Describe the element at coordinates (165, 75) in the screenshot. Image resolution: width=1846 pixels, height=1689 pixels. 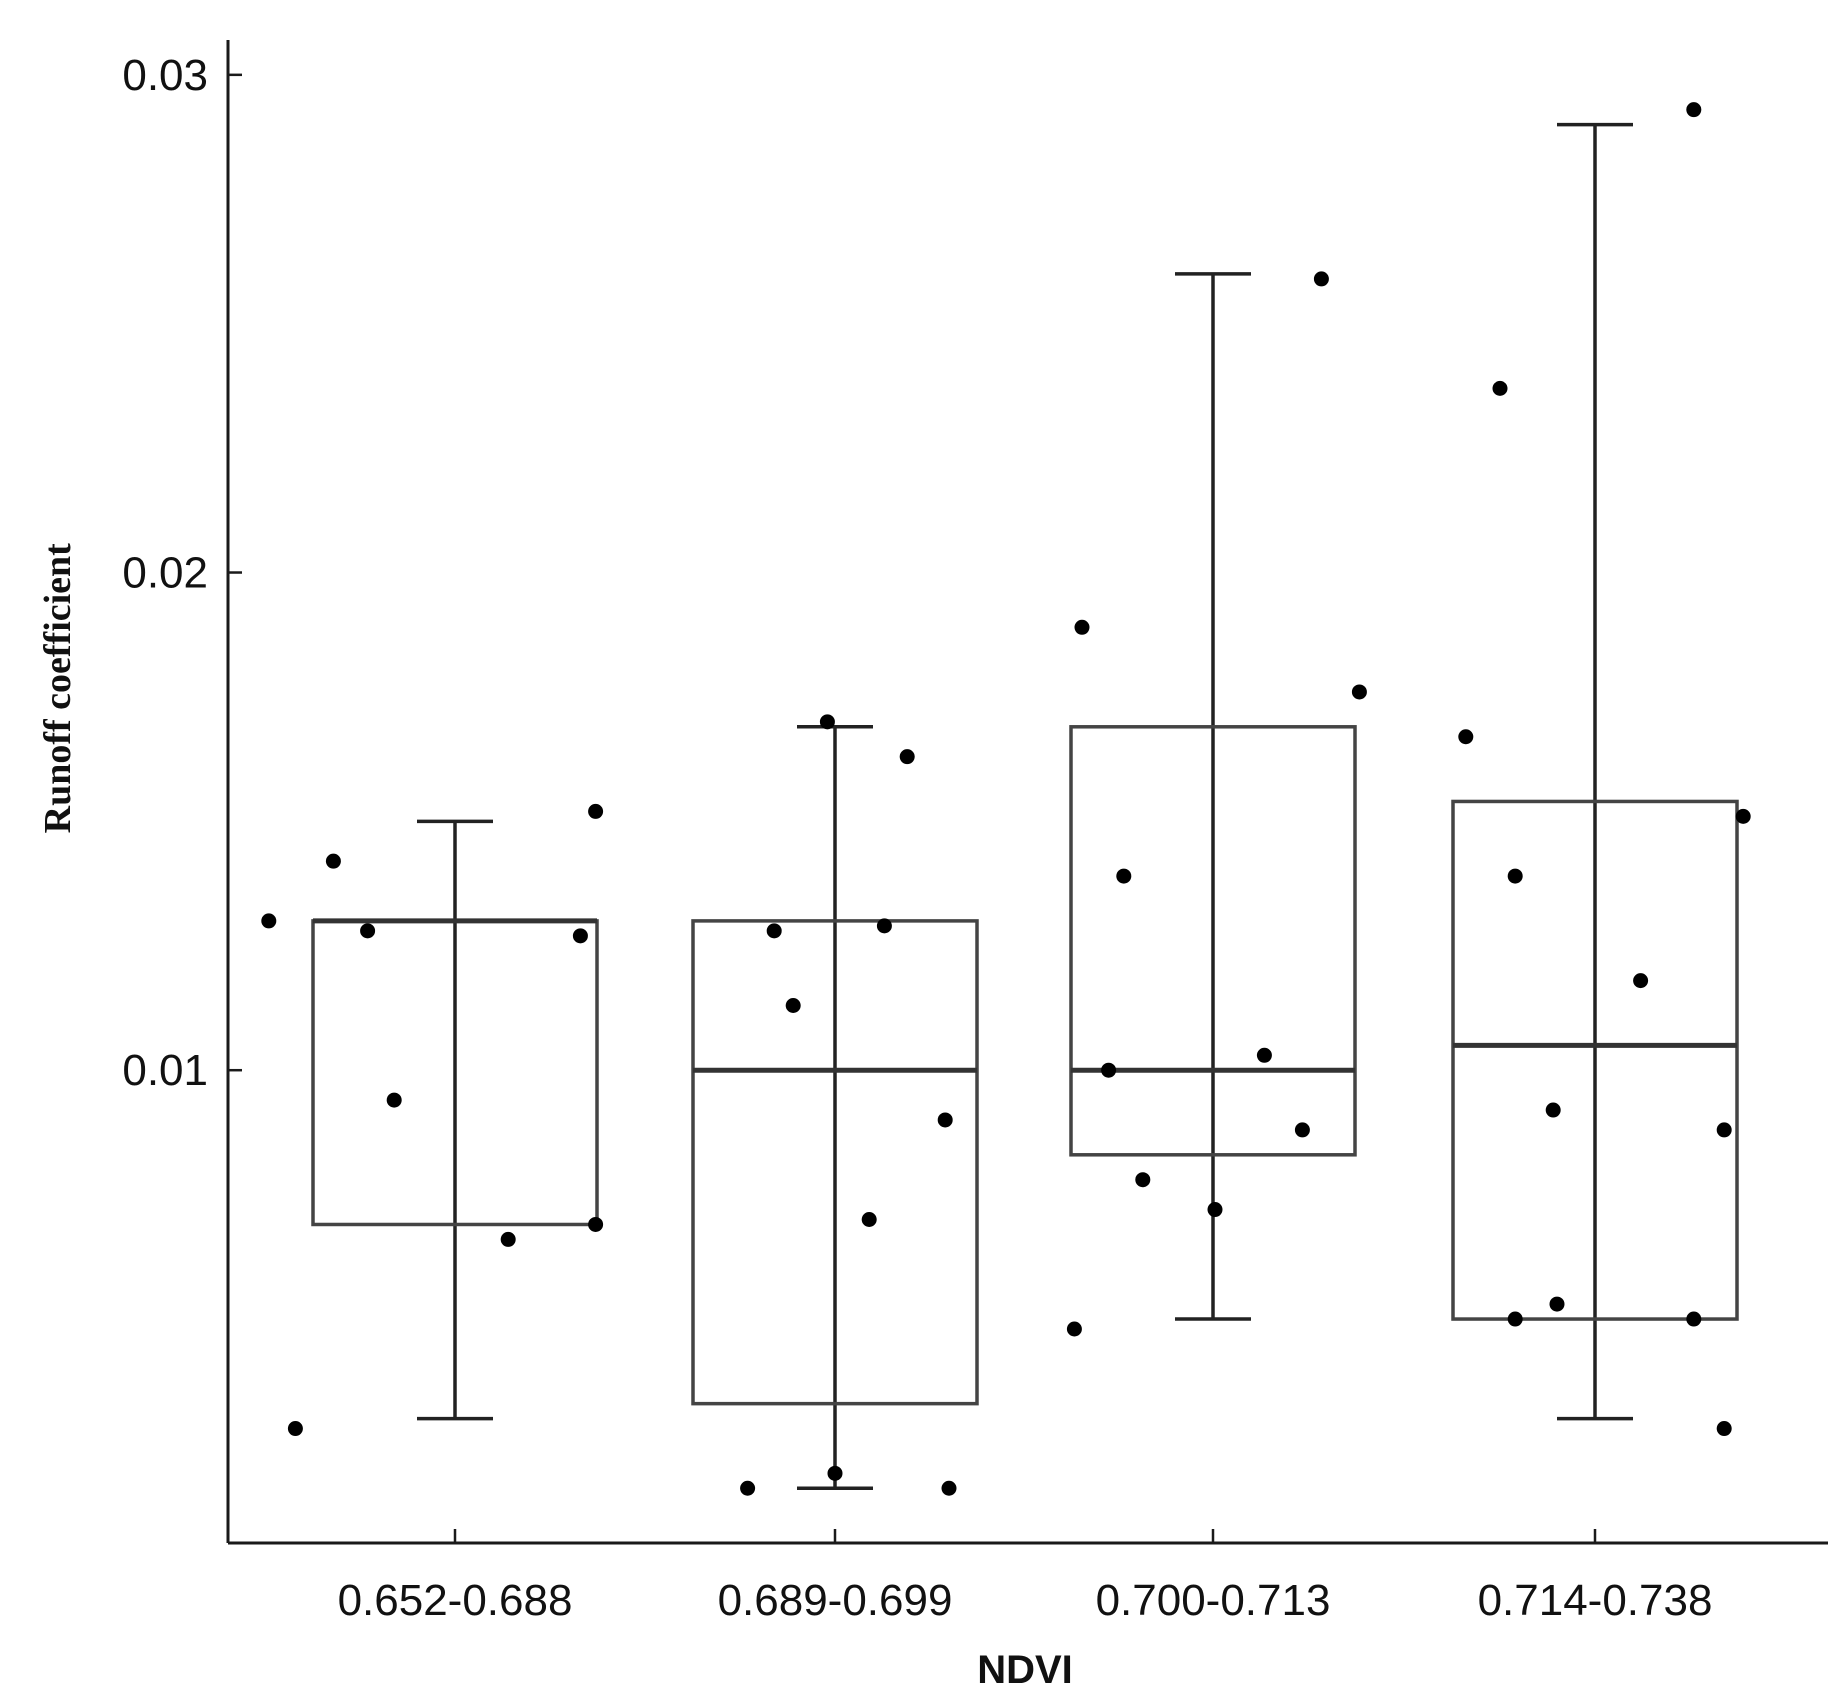
I see `y-tick-label: 0.03` at that location.